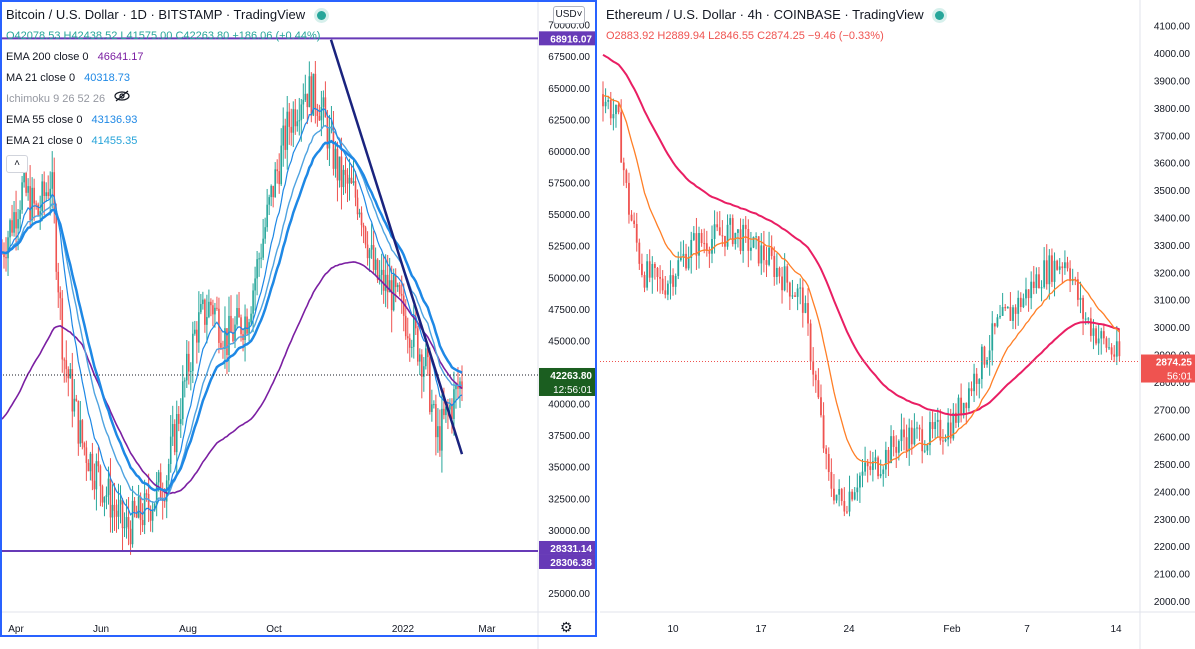 The width and height of the screenshot is (1195, 649). Describe the element at coordinates (166, 58) in the screenshot. I see `indicator-ema200: EMA 200 close 0 46641.17` at that location.